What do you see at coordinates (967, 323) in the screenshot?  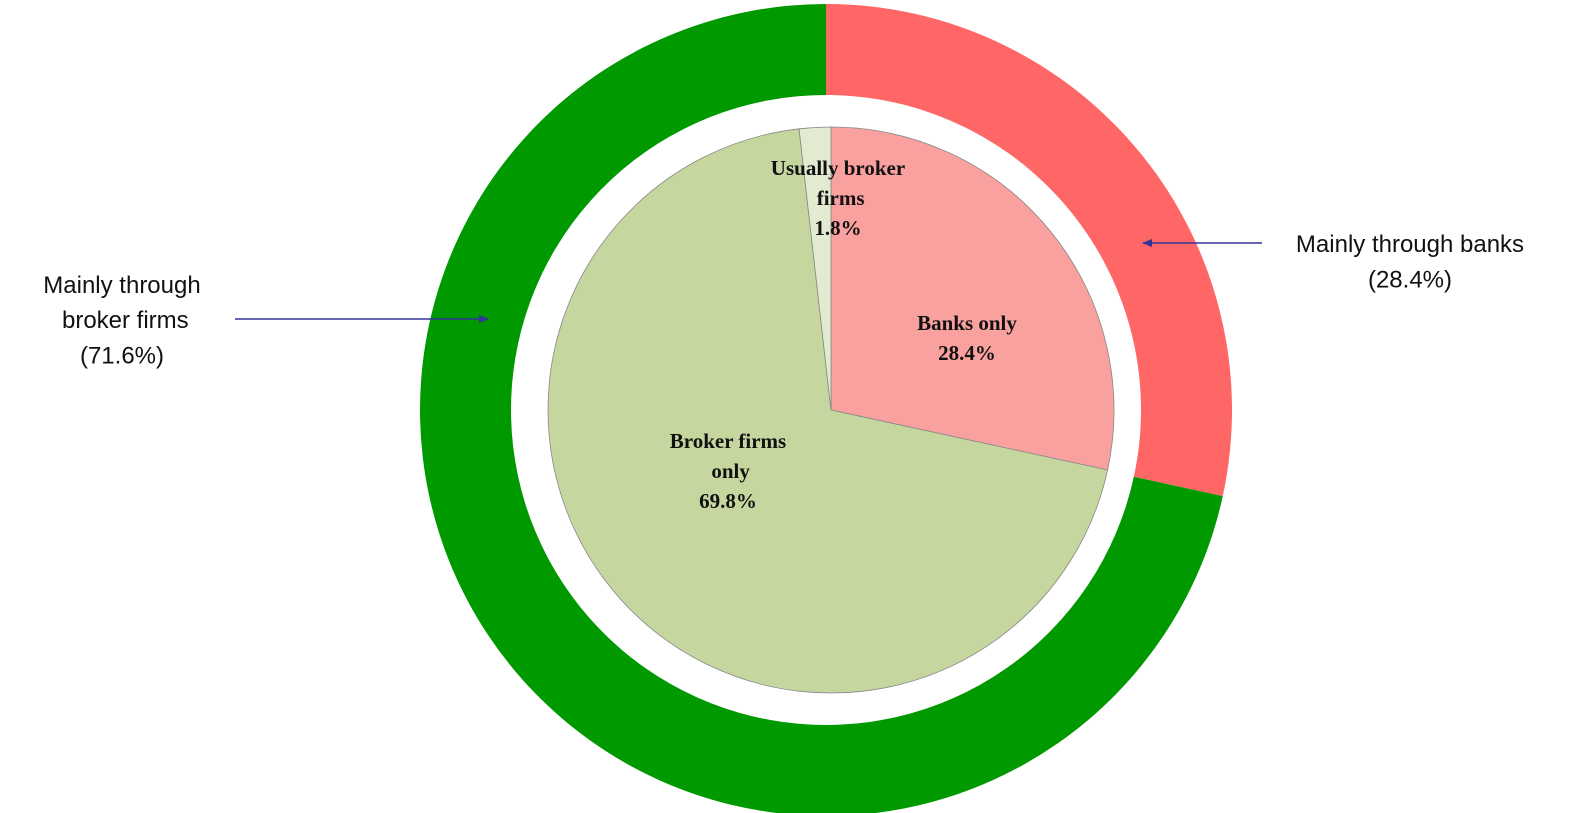 I see `slice-label: Banks only` at bounding box center [967, 323].